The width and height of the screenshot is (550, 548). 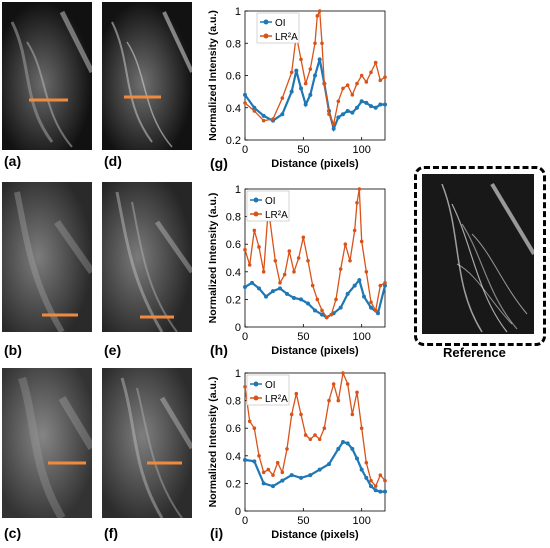 What do you see at coordinates (111, 533) in the screenshot?
I see `label-f: (f)` at bounding box center [111, 533].